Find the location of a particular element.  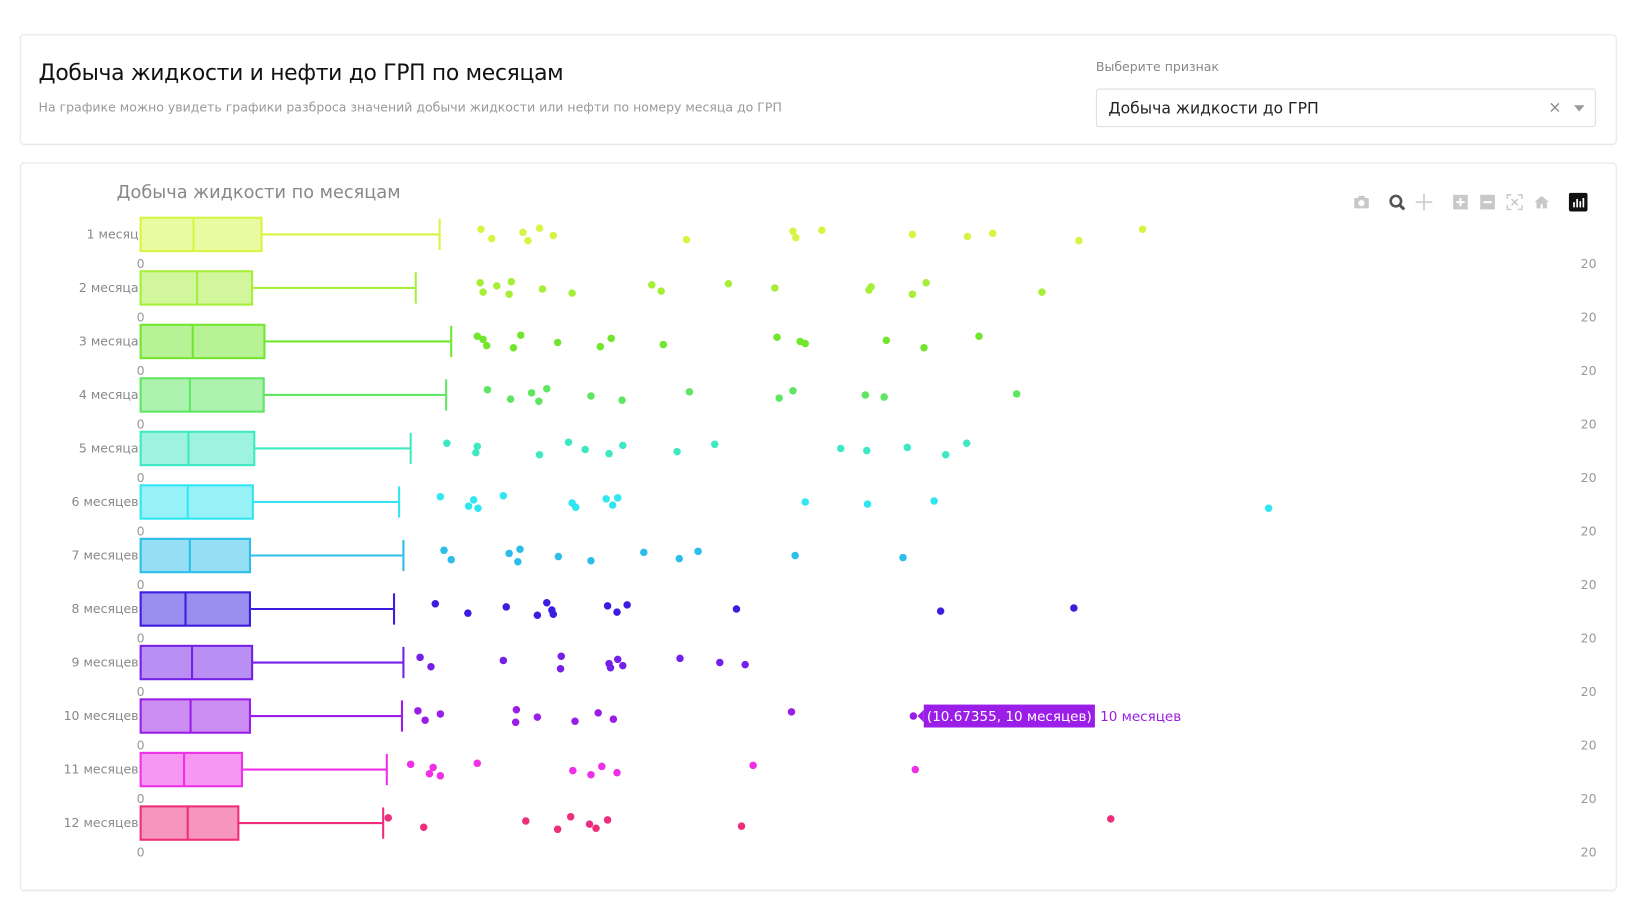

y-tick-label: 8 месяцев is located at coordinates (105, 608).